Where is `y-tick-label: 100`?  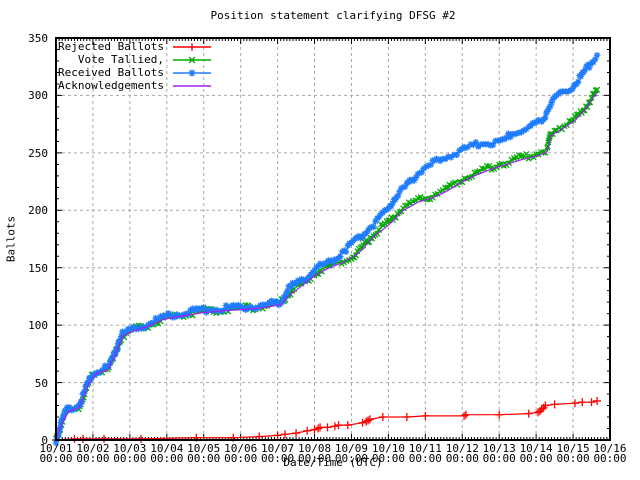 y-tick-label: 100 is located at coordinates (38, 326).